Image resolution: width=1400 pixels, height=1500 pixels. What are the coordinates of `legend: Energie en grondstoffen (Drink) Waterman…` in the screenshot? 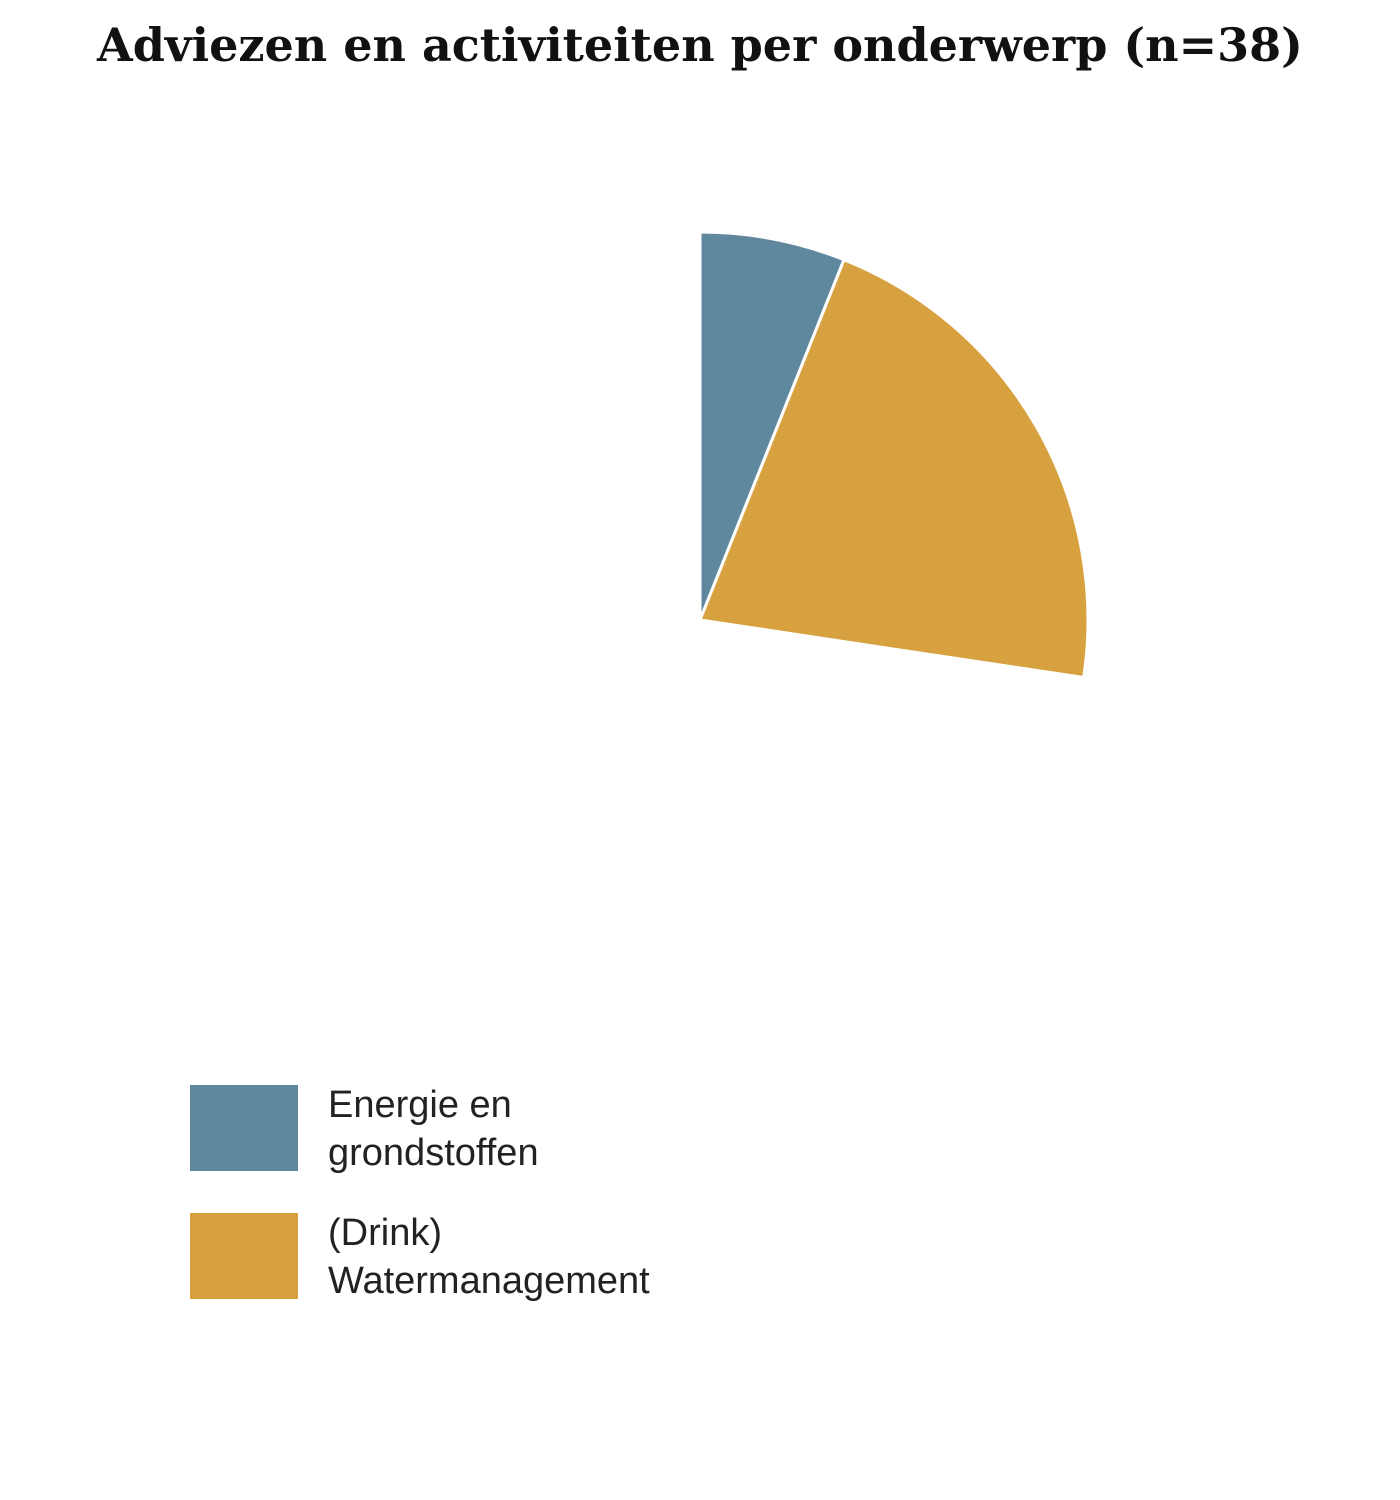 It's located at (449, 1212).